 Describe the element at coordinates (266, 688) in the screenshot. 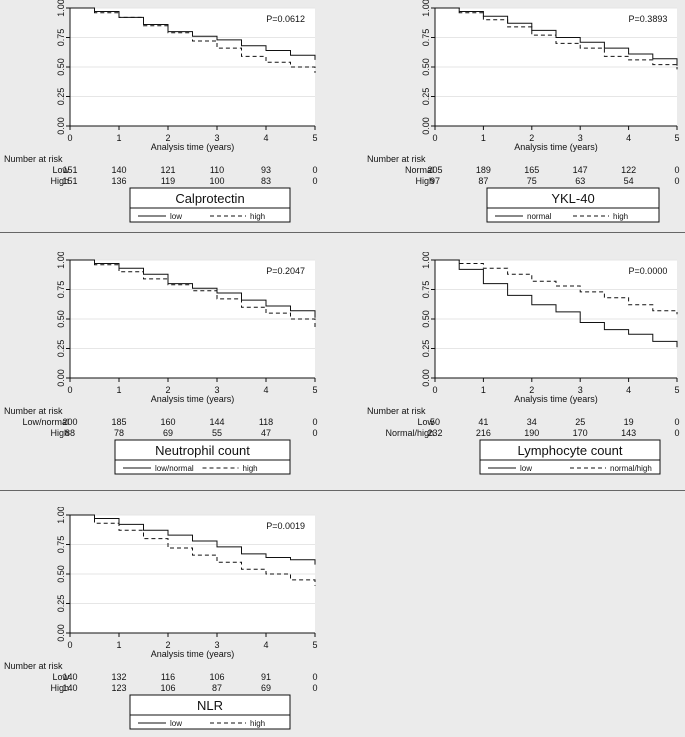

I see `risk-count: 69` at that location.